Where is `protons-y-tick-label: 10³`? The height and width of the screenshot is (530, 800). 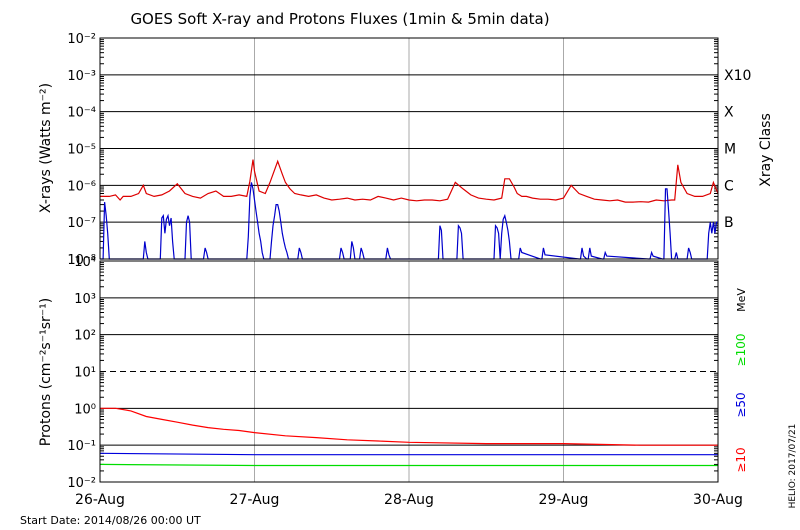
protons-y-tick-label: 10³ is located at coordinates (85, 299).